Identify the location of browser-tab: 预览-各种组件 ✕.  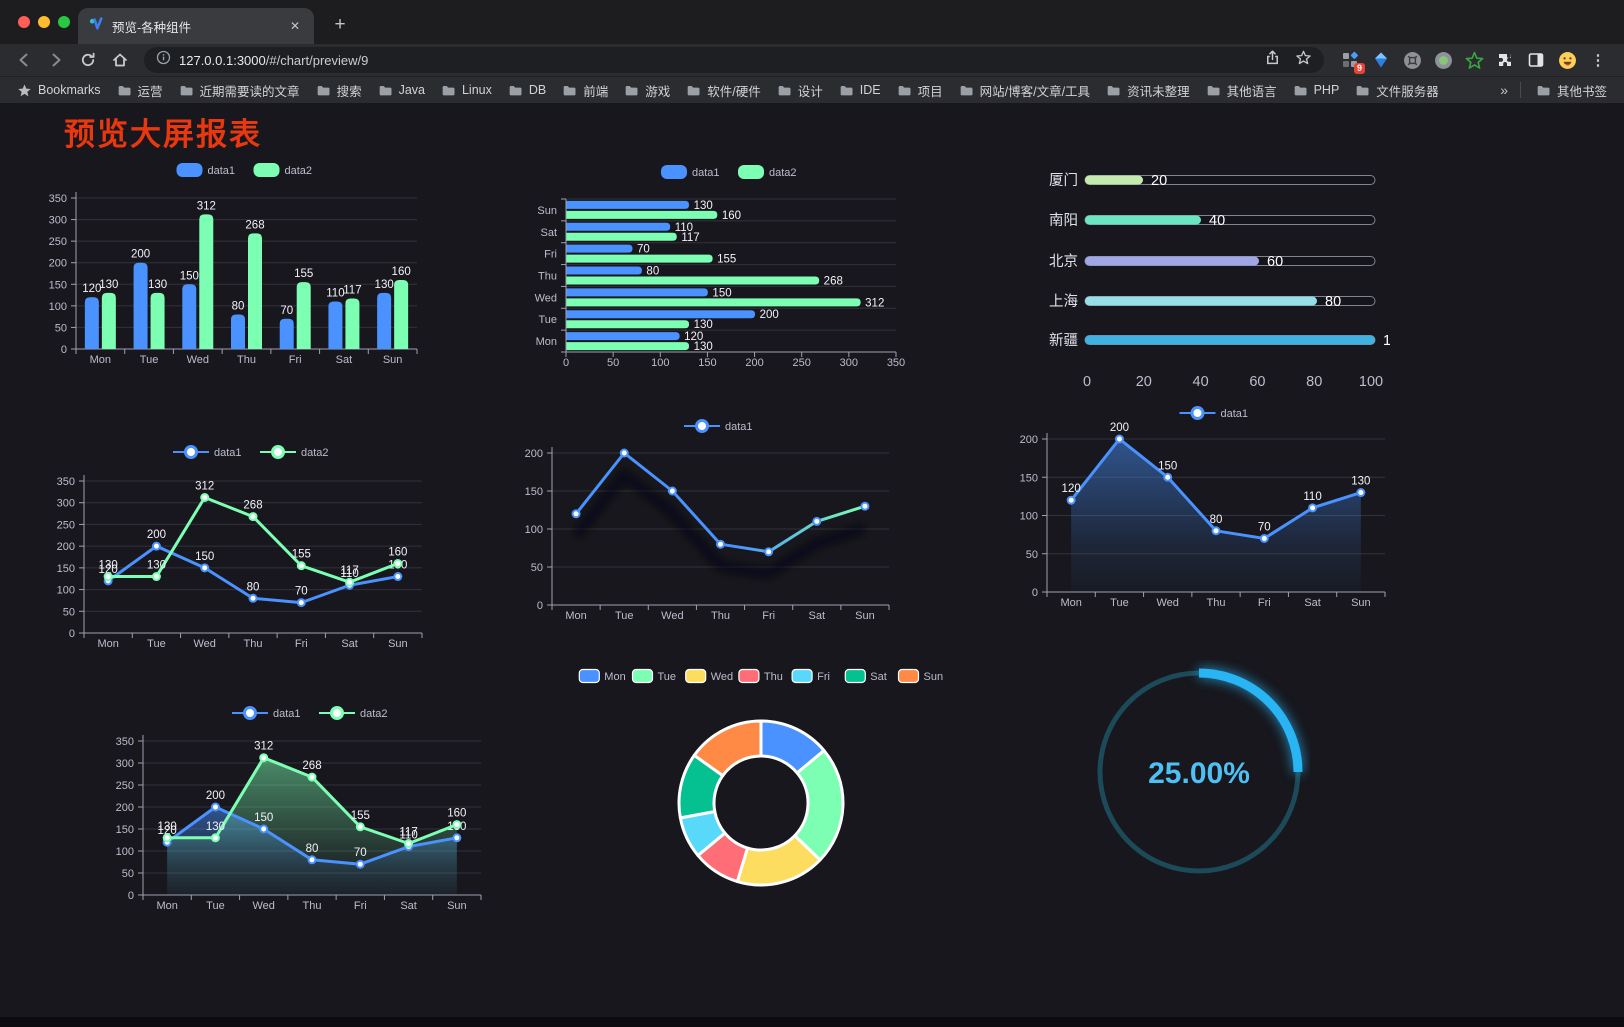
(196, 26).